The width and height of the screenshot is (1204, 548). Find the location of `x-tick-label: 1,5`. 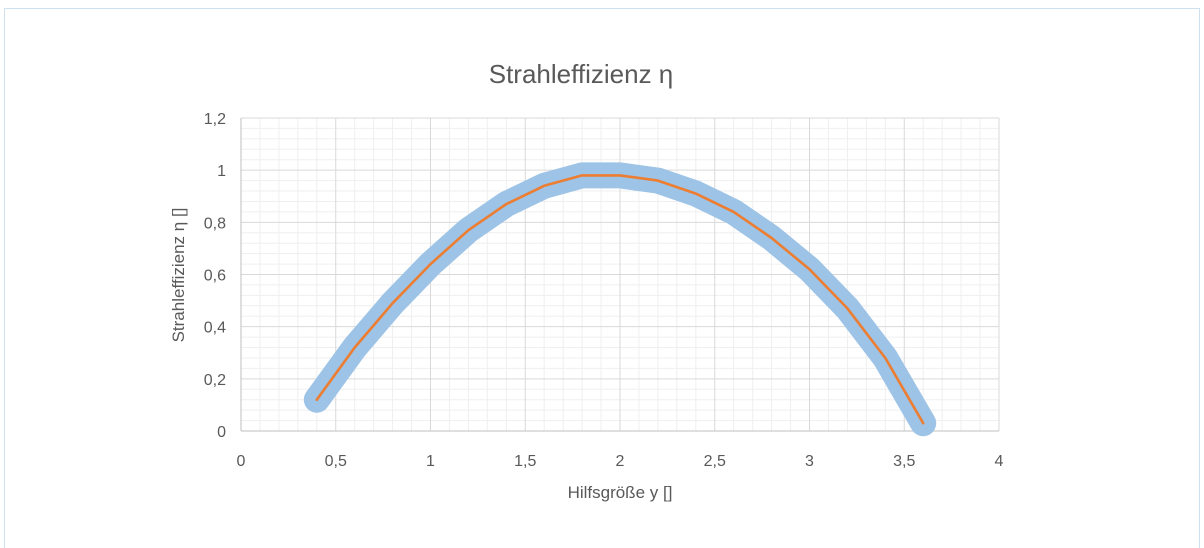

x-tick-label: 1,5 is located at coordinates (525, 461).